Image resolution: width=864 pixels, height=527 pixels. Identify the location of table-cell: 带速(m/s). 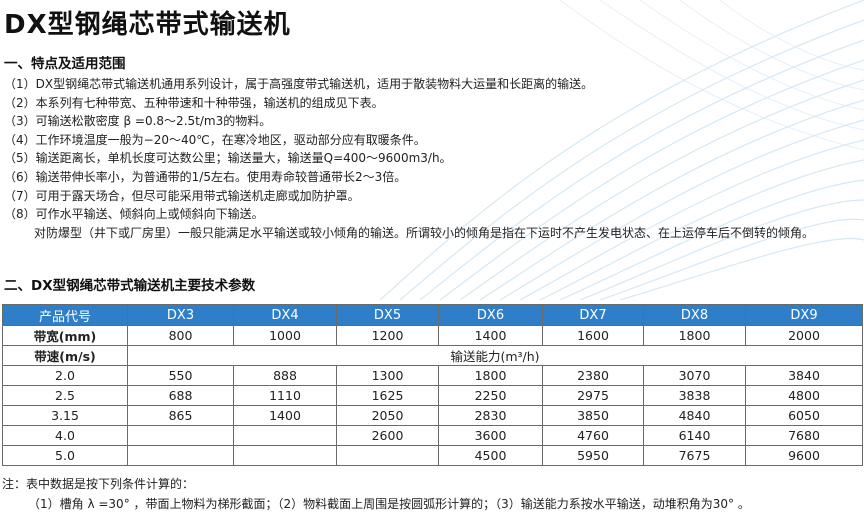
(65, 355).